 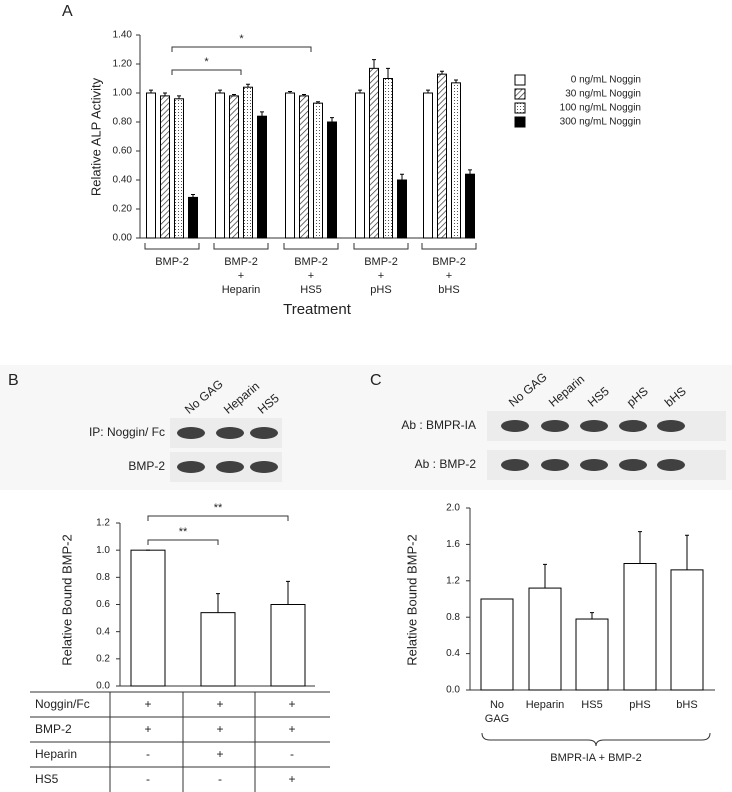 What do you see at coordinates (67, 11) in the screenshot?
I see `panel-letter: A` at bounding box center [67, 11].